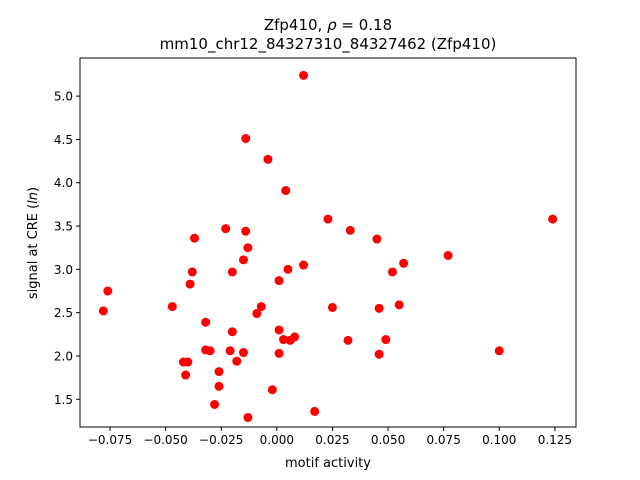  What do you see at coordinates (277, 440) in the screenshot?
I see `x-tick-label: 0.000` at bounding box center [277, 440].